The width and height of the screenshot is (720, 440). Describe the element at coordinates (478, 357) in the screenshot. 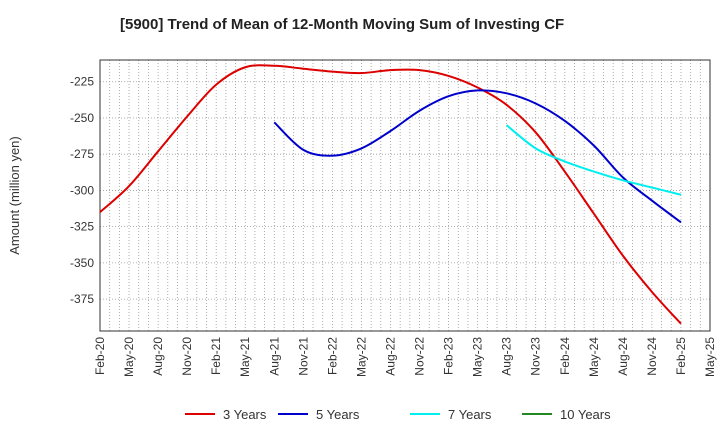

I see `x-tick-label: May-23` at that location.